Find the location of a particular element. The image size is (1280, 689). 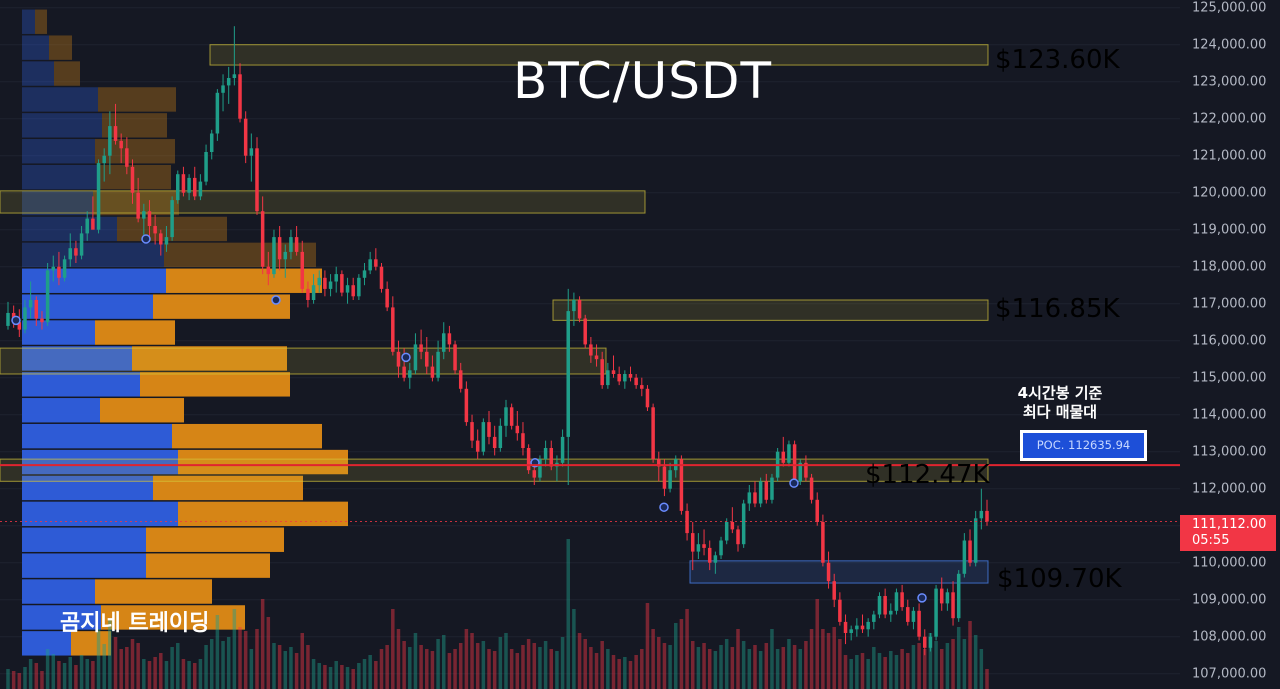

poc-label: POC. 112635.94 is located at coordinates (1083, 445).